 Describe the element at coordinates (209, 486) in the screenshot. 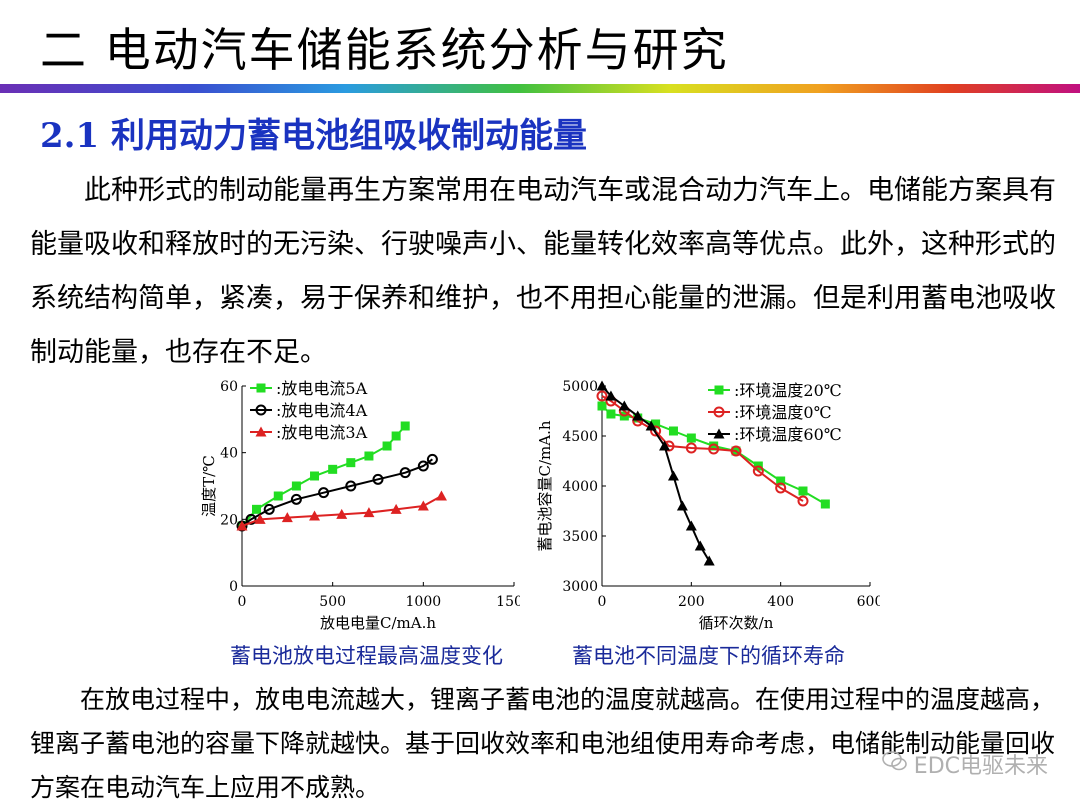

I see `y-axis-label: 温度T/℃` at that location.